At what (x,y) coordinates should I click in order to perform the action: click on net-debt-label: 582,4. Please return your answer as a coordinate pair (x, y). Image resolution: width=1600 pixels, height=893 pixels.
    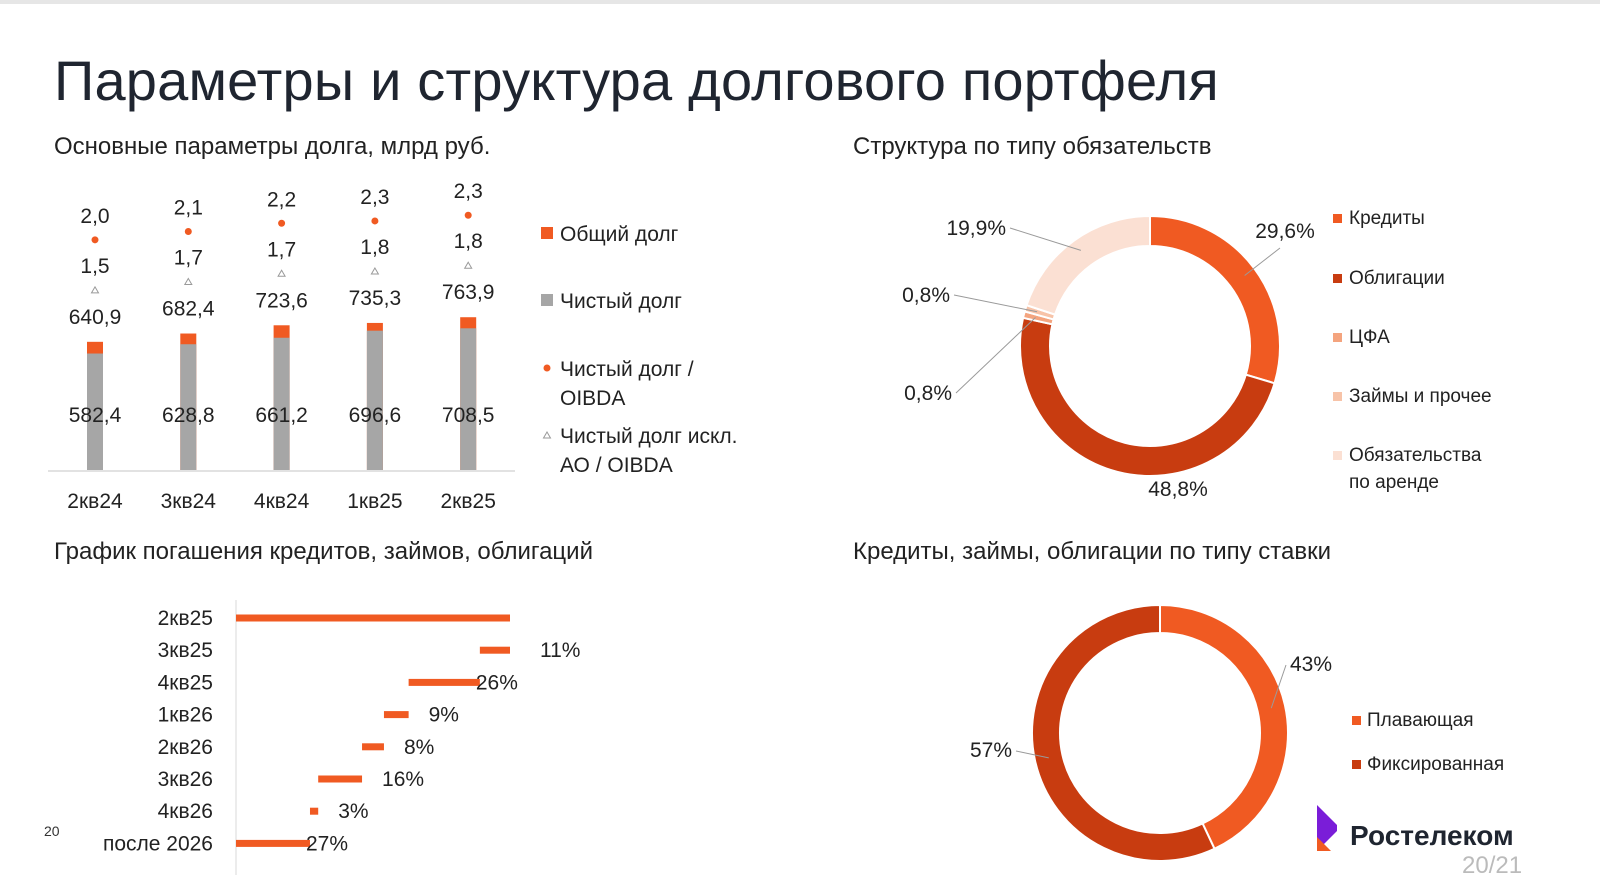
    Looking at the image, I should click on (95, 415).